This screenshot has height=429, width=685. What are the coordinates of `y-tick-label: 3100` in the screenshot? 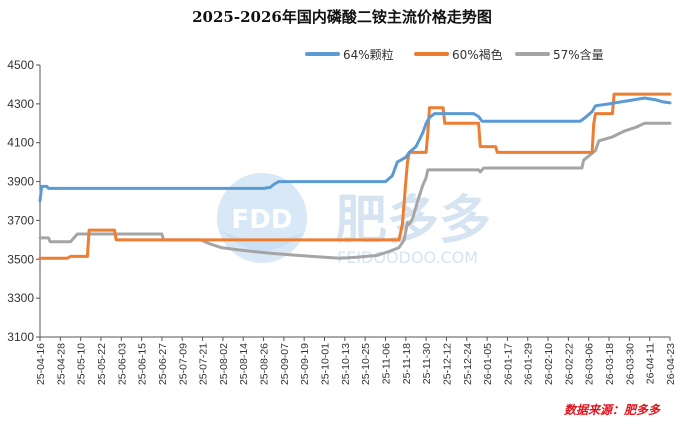 It's located at (20, 337).